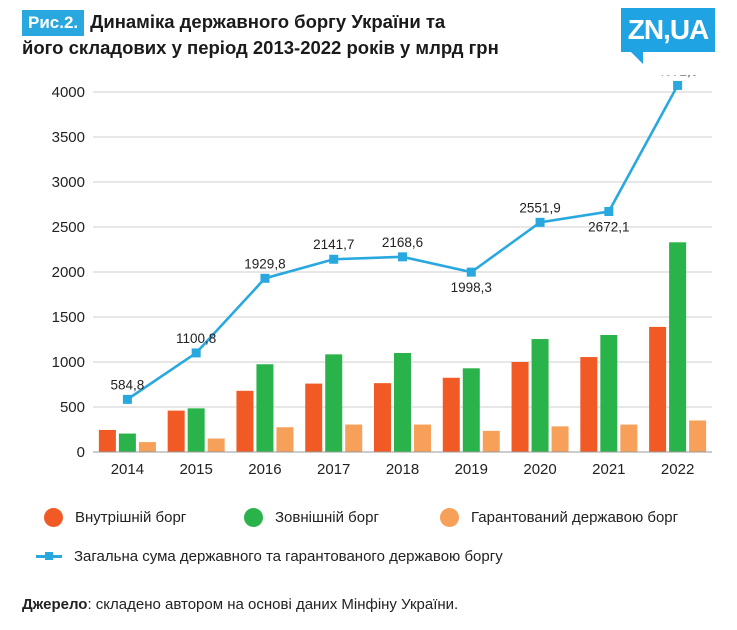 This screenshot has width=737, height=630. I want to click on bar-external-2014, so click(127, 442).